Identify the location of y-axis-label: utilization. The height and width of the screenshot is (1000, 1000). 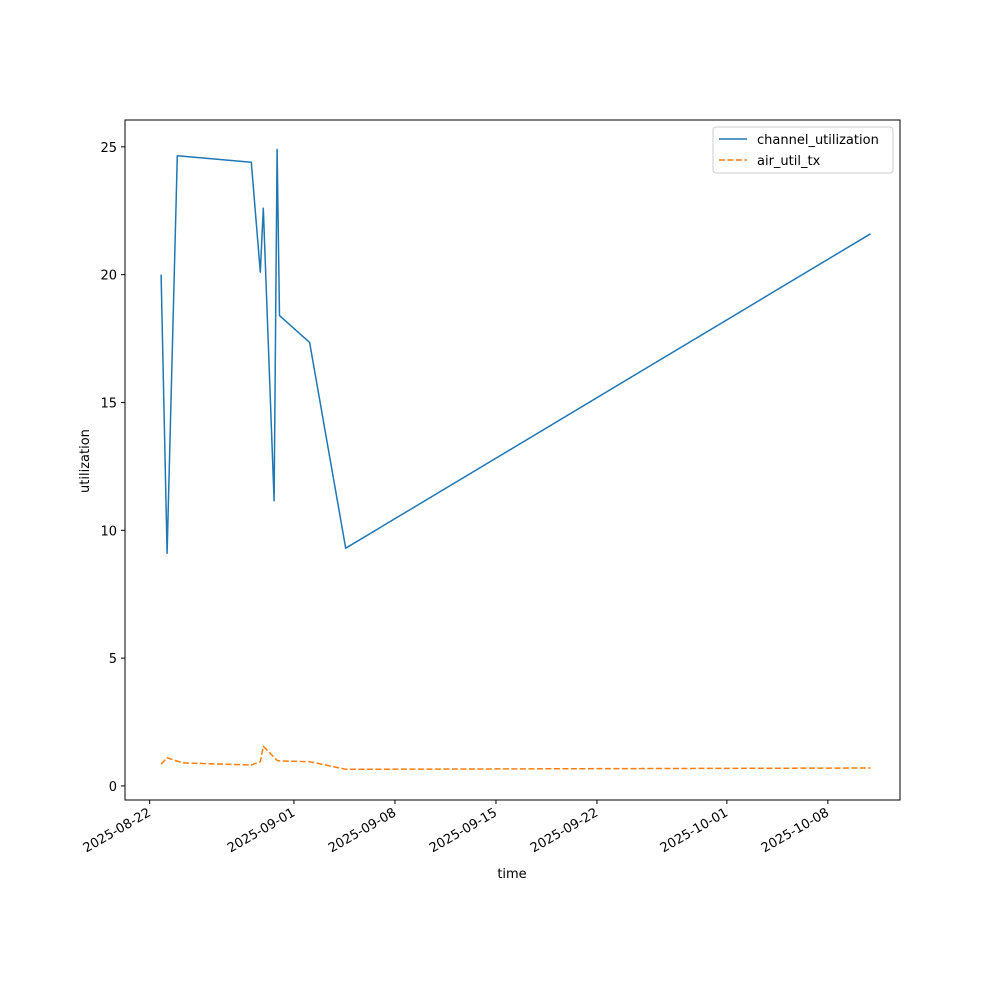
(85, 461).